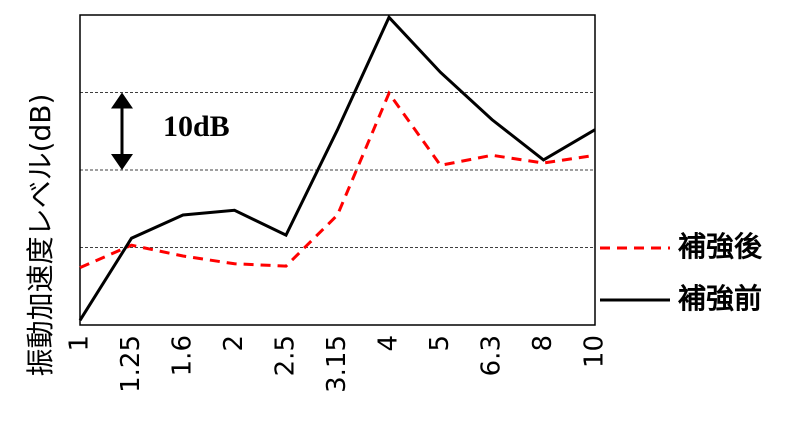  I want to click on x-tick-label: 5, so click(440, 343).